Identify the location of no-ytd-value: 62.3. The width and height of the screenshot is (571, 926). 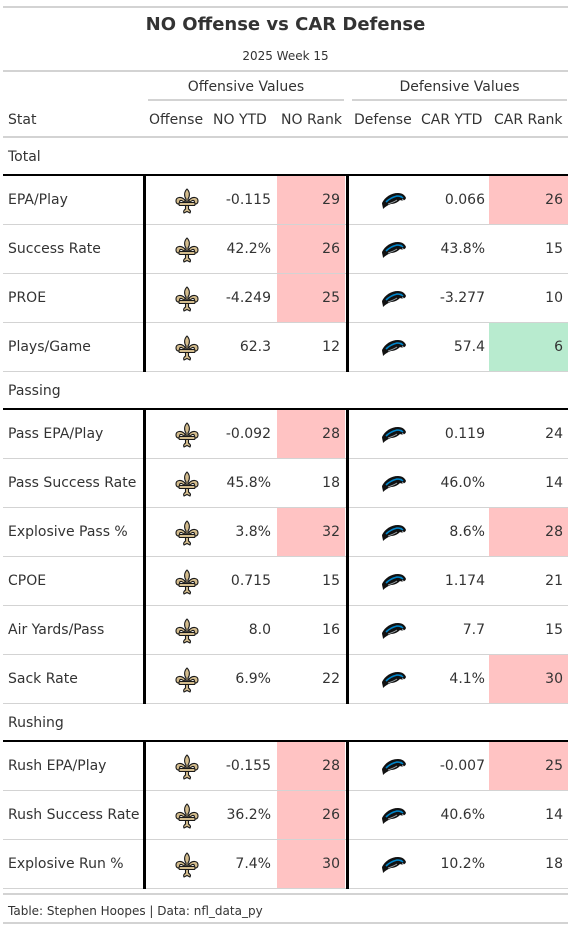
(255, 347).